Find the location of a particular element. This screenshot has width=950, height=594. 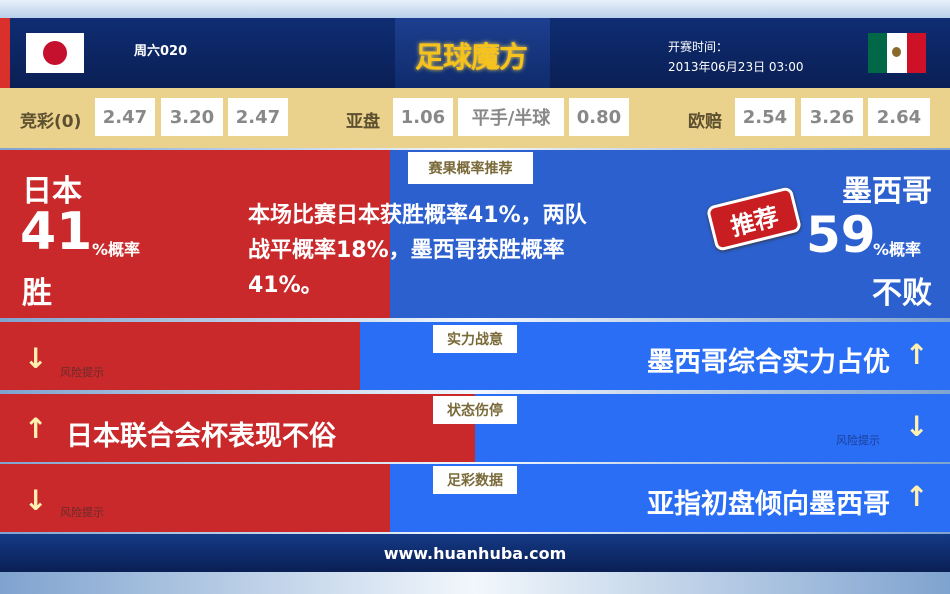

row-form: 状态伤停 ↑ 日本联合会杯表现不俗 风险提示 ↓ is located at coordinates (475, 428).